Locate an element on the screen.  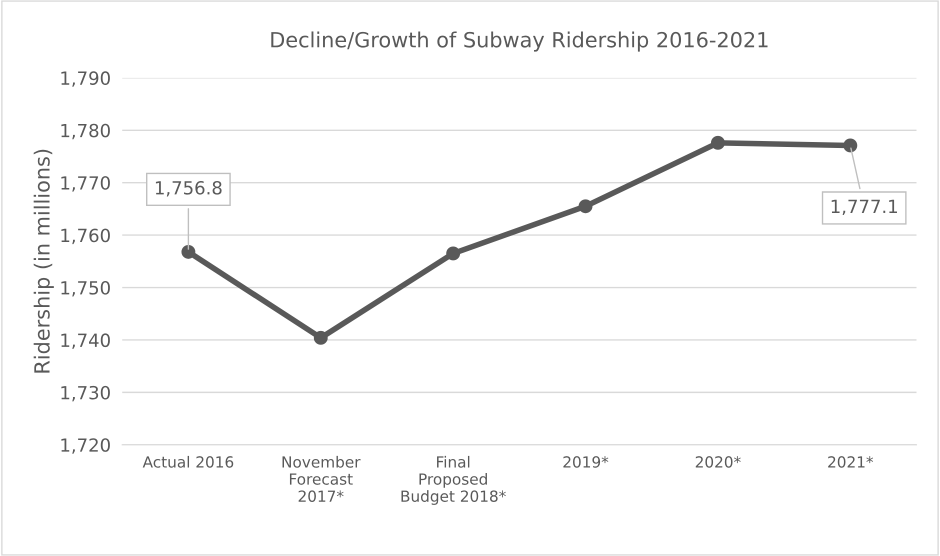
annotation: 1,756.8 is located at coordinates (189, 188).